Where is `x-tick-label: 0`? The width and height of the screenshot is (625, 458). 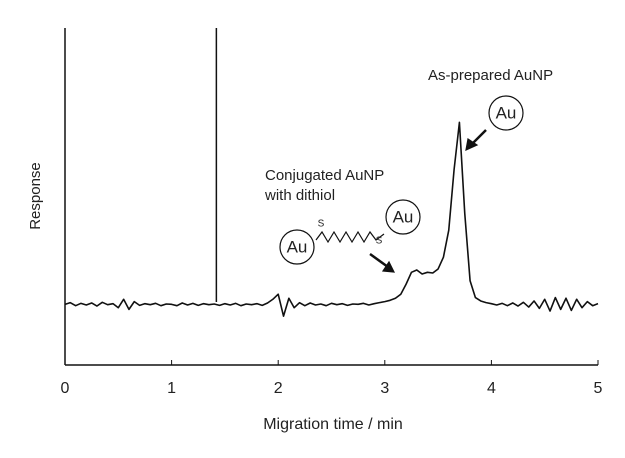
x-tick-label: 0 is located at coordinates (65, 388).